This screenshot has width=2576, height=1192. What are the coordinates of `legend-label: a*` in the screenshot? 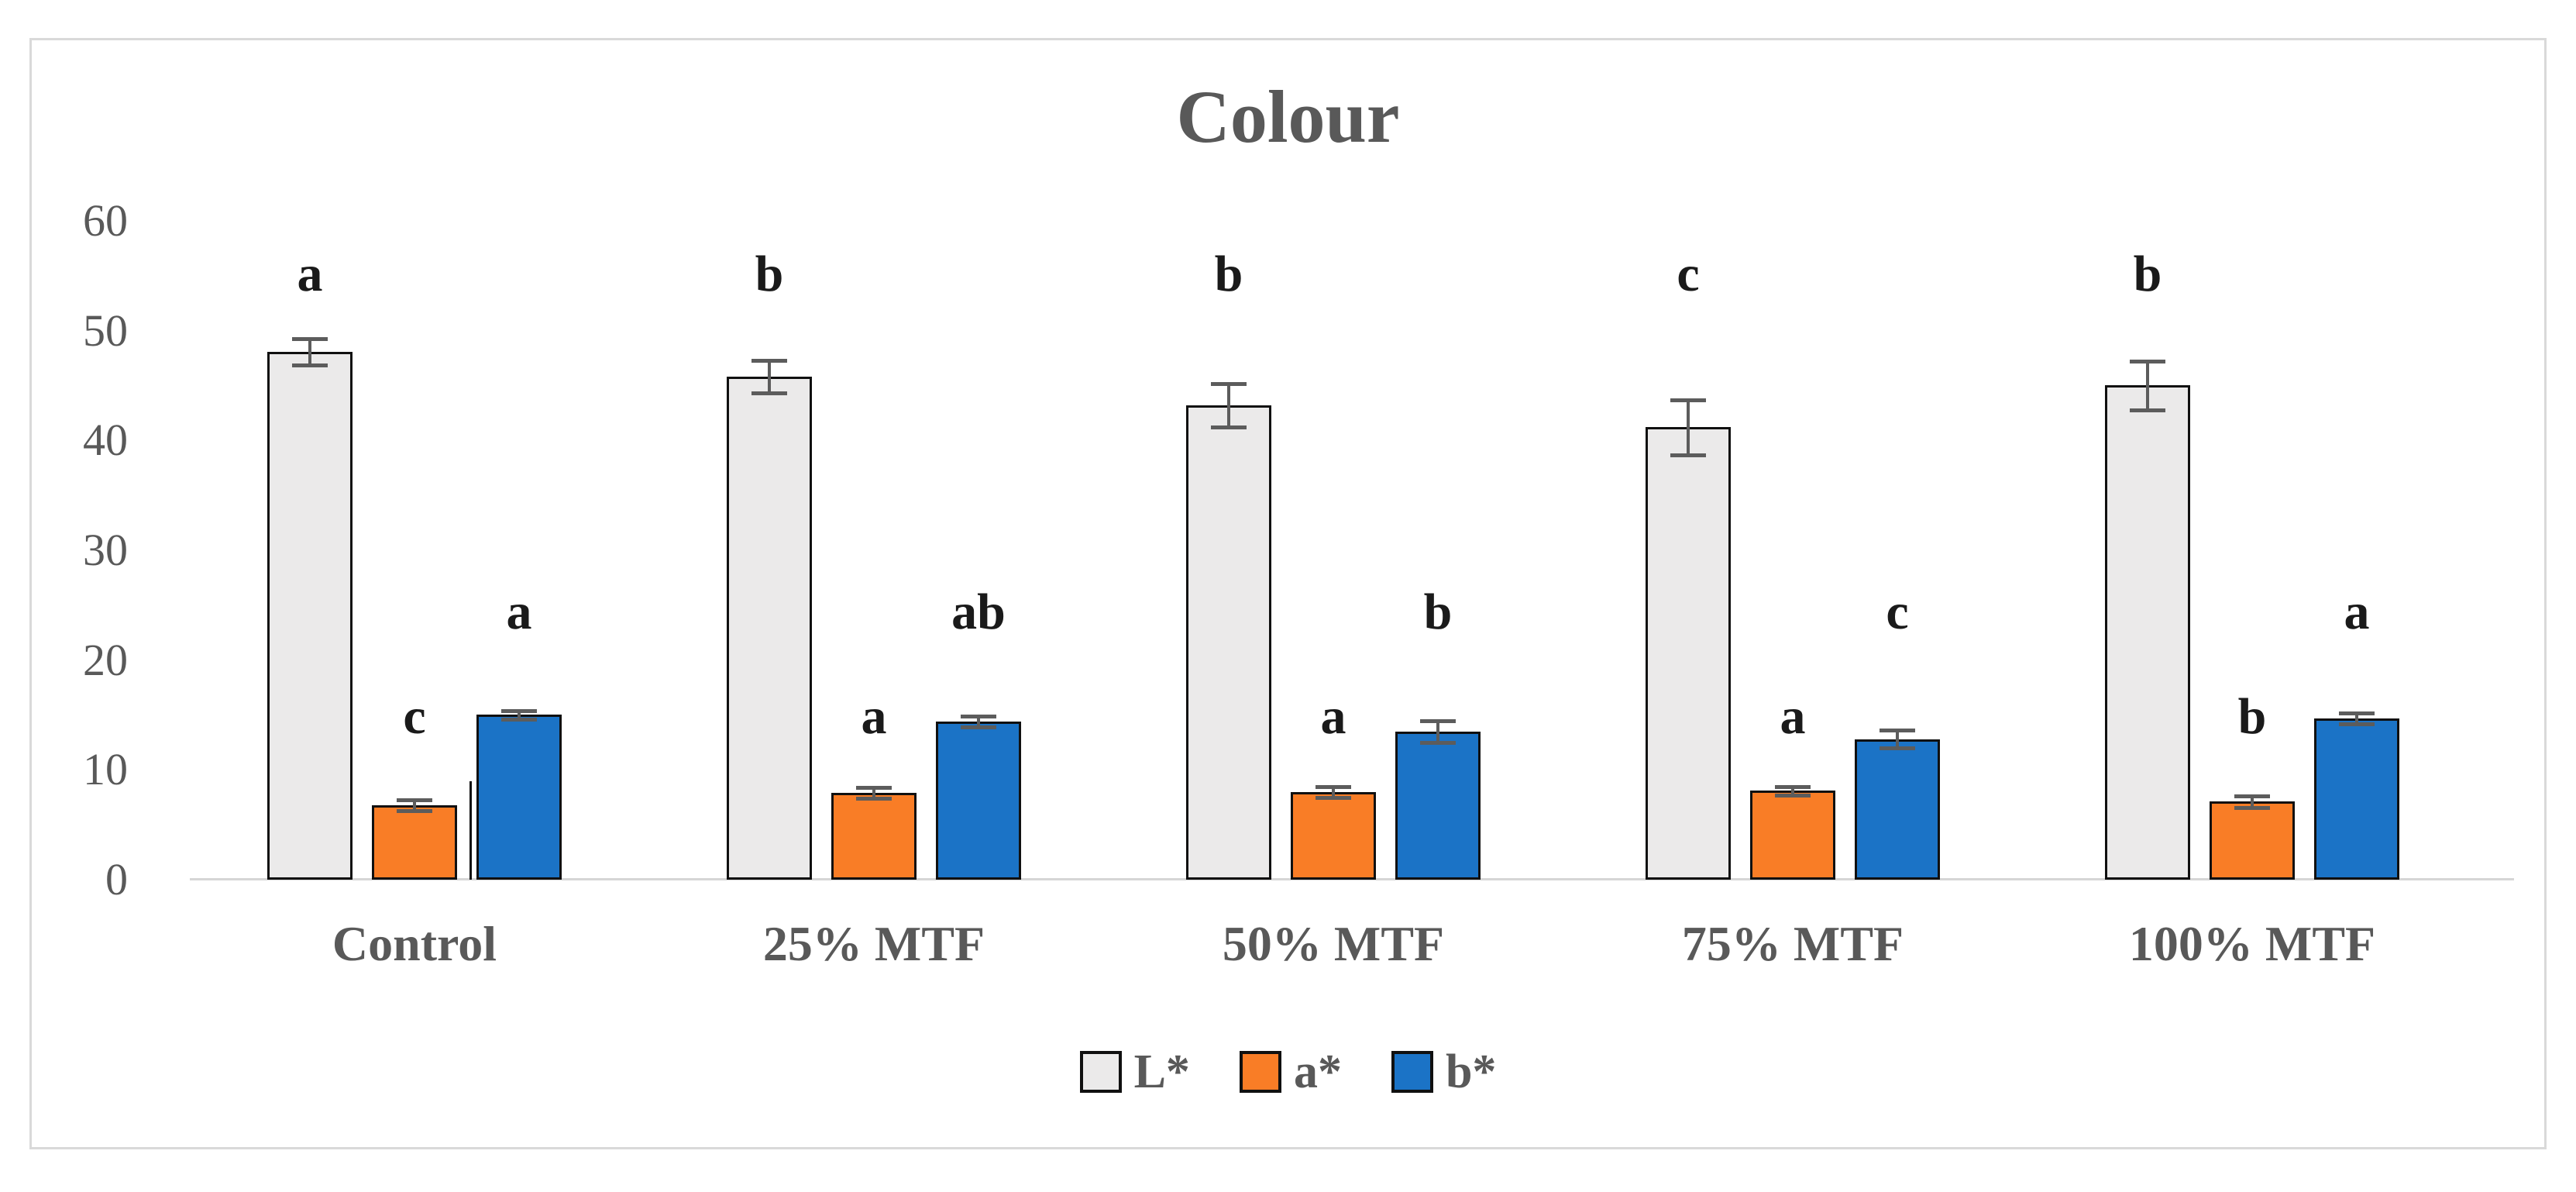 It's located at (1317, 1072).